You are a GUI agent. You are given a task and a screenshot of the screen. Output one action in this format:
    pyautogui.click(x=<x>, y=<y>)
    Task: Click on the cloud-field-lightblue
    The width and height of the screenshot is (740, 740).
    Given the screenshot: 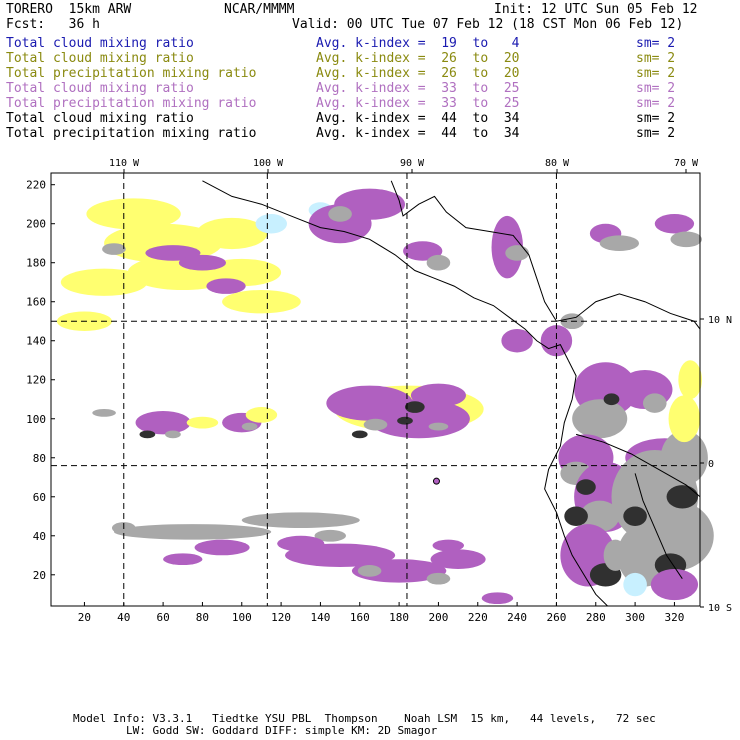 What is the action you would take?
    pyautogui.click(x=271, y=223)
    